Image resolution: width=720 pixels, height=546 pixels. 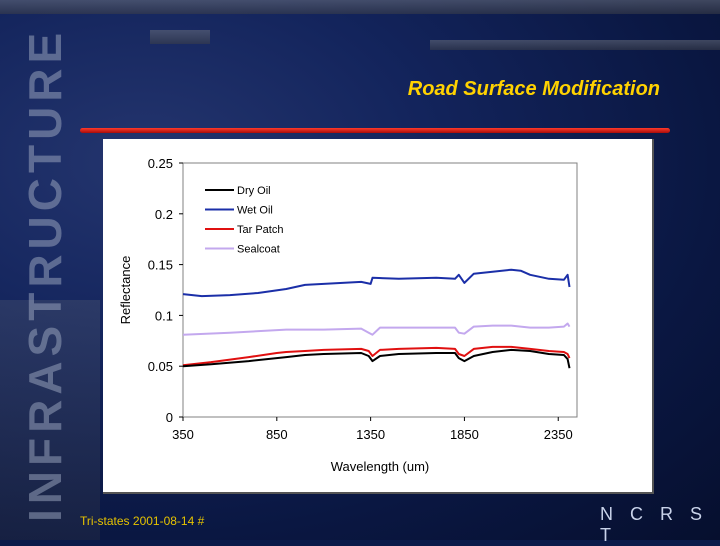 I want to click on legend-label: Tar Patch, so click(x=260, y=230).